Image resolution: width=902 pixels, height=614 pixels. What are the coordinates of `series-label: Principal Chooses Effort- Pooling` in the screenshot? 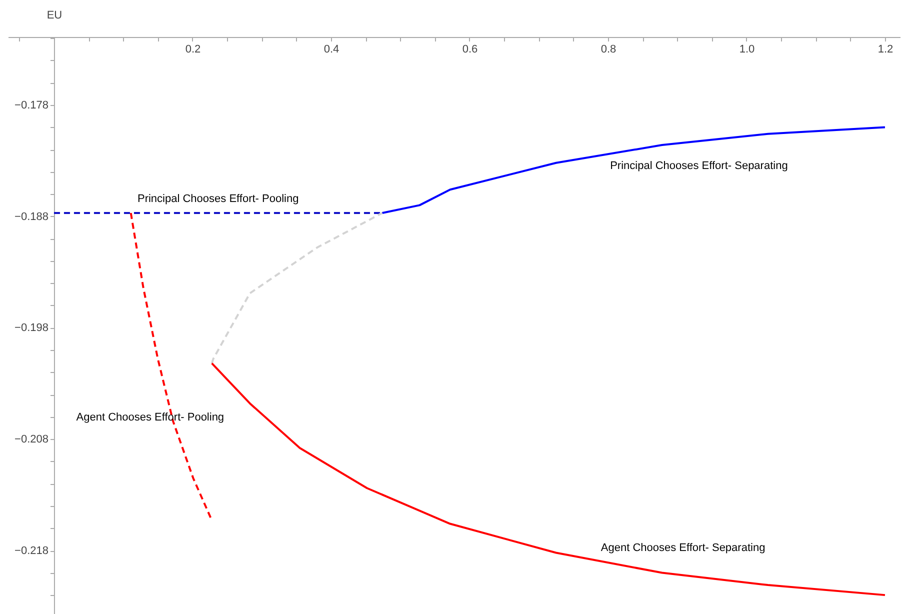 It's located at (218, 198).